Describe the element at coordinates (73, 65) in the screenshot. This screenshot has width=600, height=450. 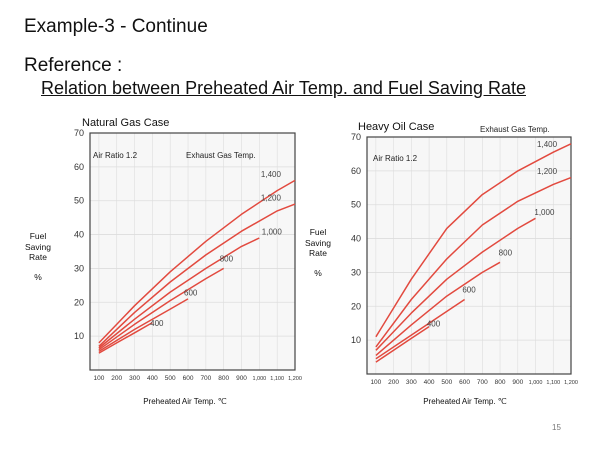
I see `reference-label: Reference :` at that location.